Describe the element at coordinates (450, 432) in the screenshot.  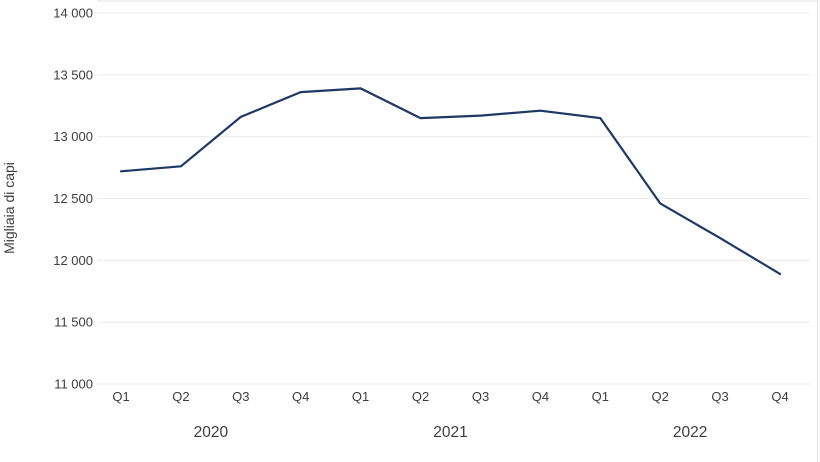
I see `x-year-label: 2021` at that location.